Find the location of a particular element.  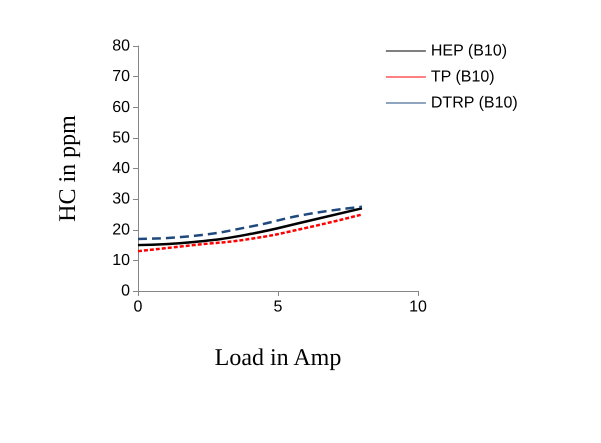

y-tick-label: 70 is located at coordinates (121, 77).